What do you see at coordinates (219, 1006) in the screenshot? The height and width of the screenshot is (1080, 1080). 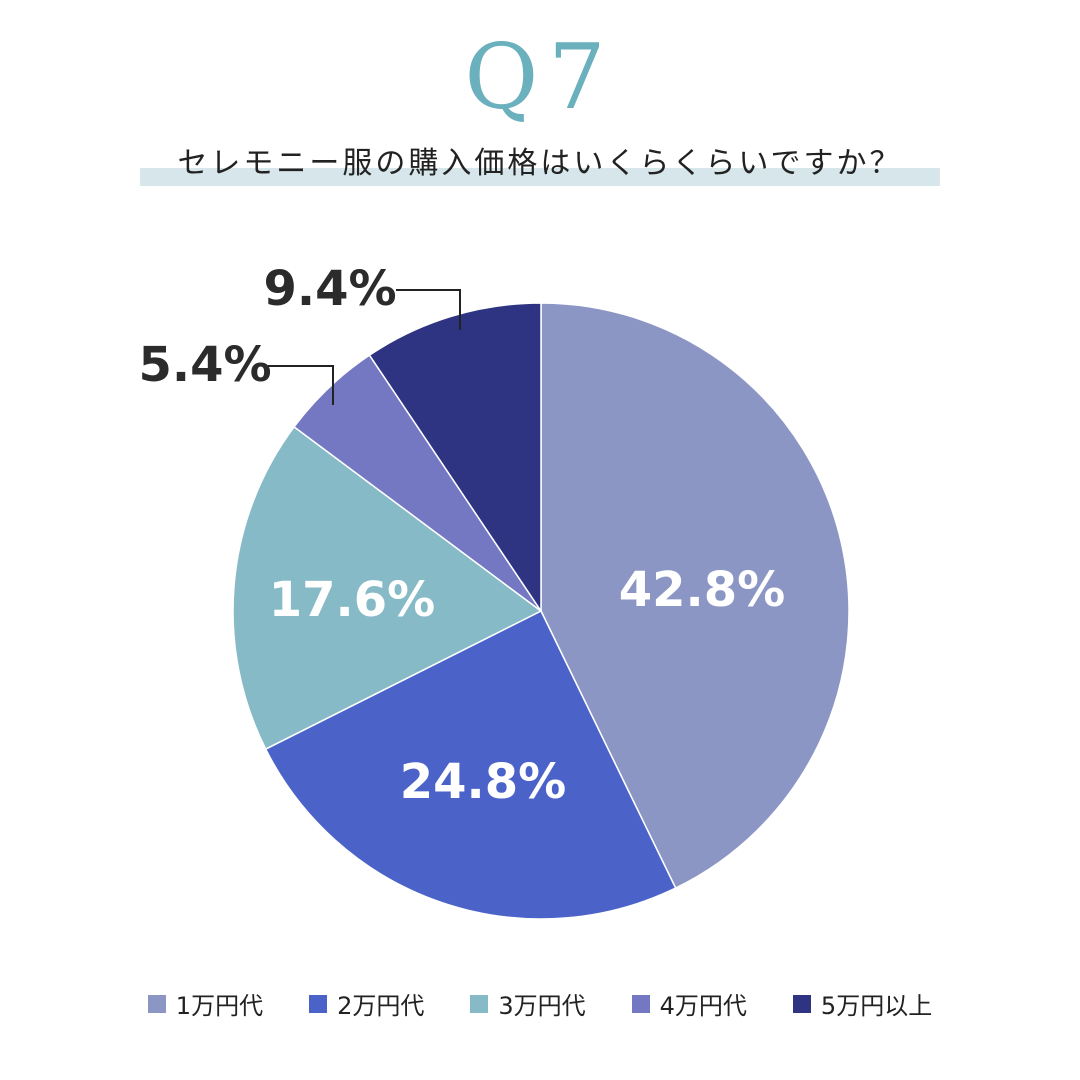 I see `legend-label: 1万円代` at bounding box center [219, 1006].